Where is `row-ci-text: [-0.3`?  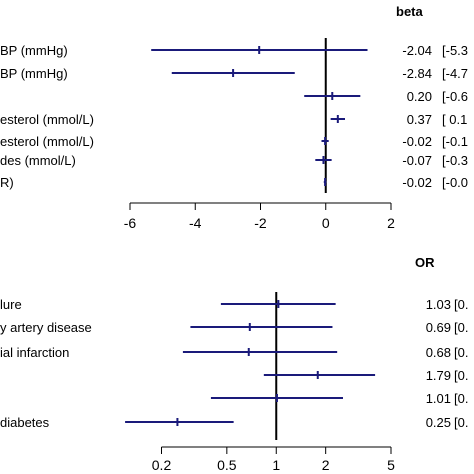 row-ci-text: [-0.3 is located at coordinates (455, 160).